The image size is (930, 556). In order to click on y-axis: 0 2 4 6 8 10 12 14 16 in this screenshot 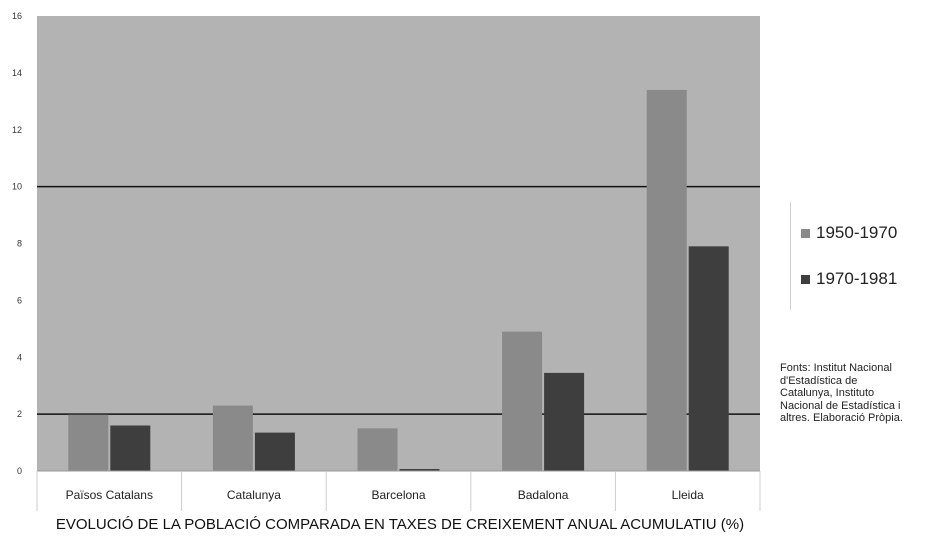, I will do `click(17, 243)`.